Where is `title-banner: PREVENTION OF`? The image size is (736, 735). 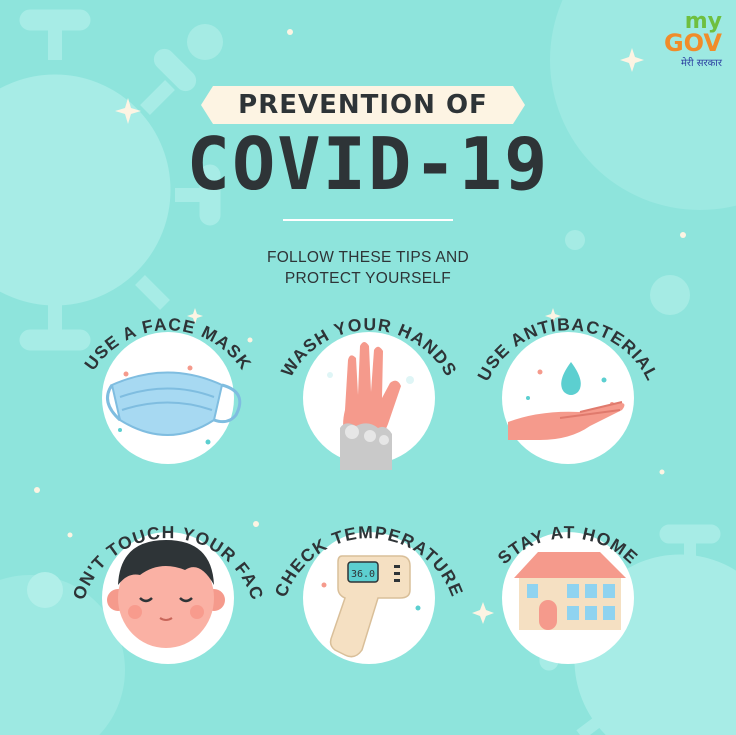
title-banner: PREVENTION OF is located at coordinates (363, 105).